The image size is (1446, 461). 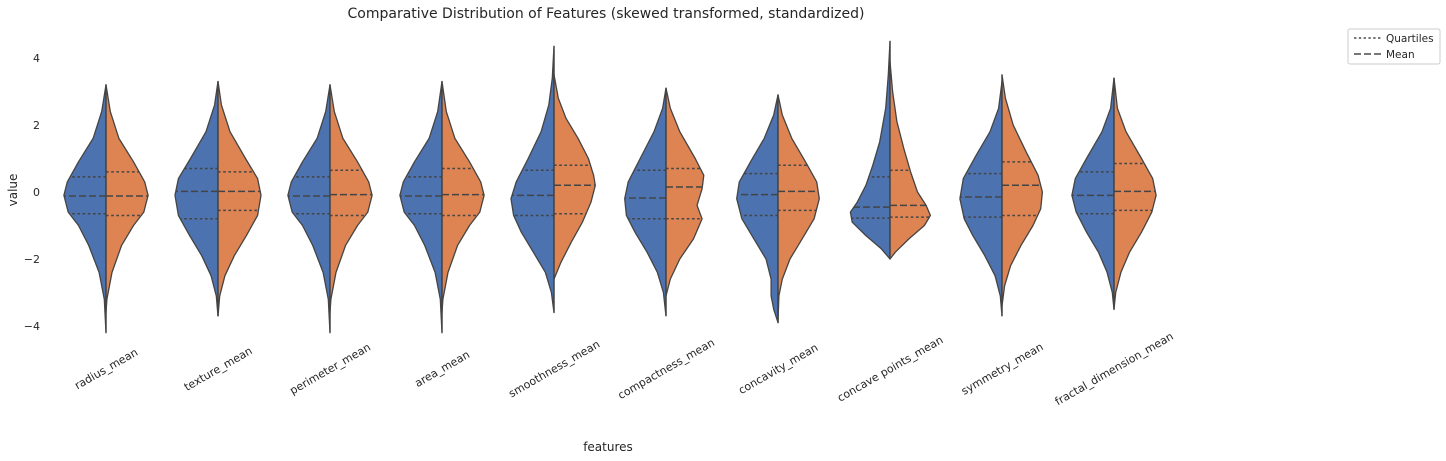 What do you see at coordinates (442, 369) in the screenshot?
I see `x-tick-label: area_mean` at bounding box center [442, 369].